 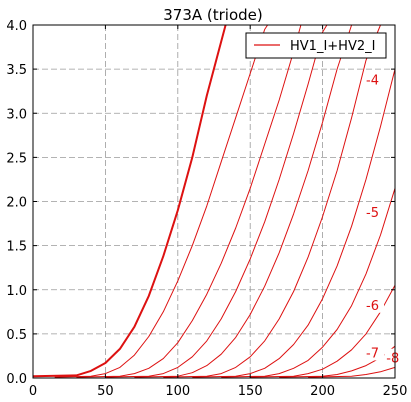 What do you see at coordinates (16, 26) in the screenshot?
I see `y-tick-label: 4.0` at bounding box center [16, 26].